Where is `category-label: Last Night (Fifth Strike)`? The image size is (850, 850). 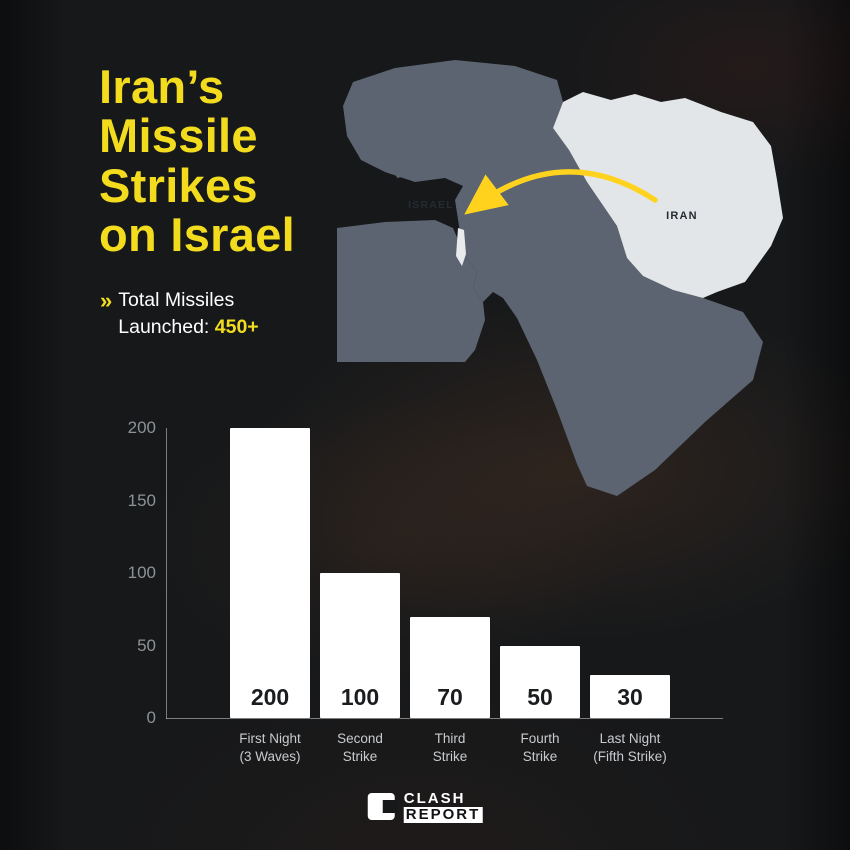
category-label: Last Night (Fifth Strike) is located at coordinates (630, 748).